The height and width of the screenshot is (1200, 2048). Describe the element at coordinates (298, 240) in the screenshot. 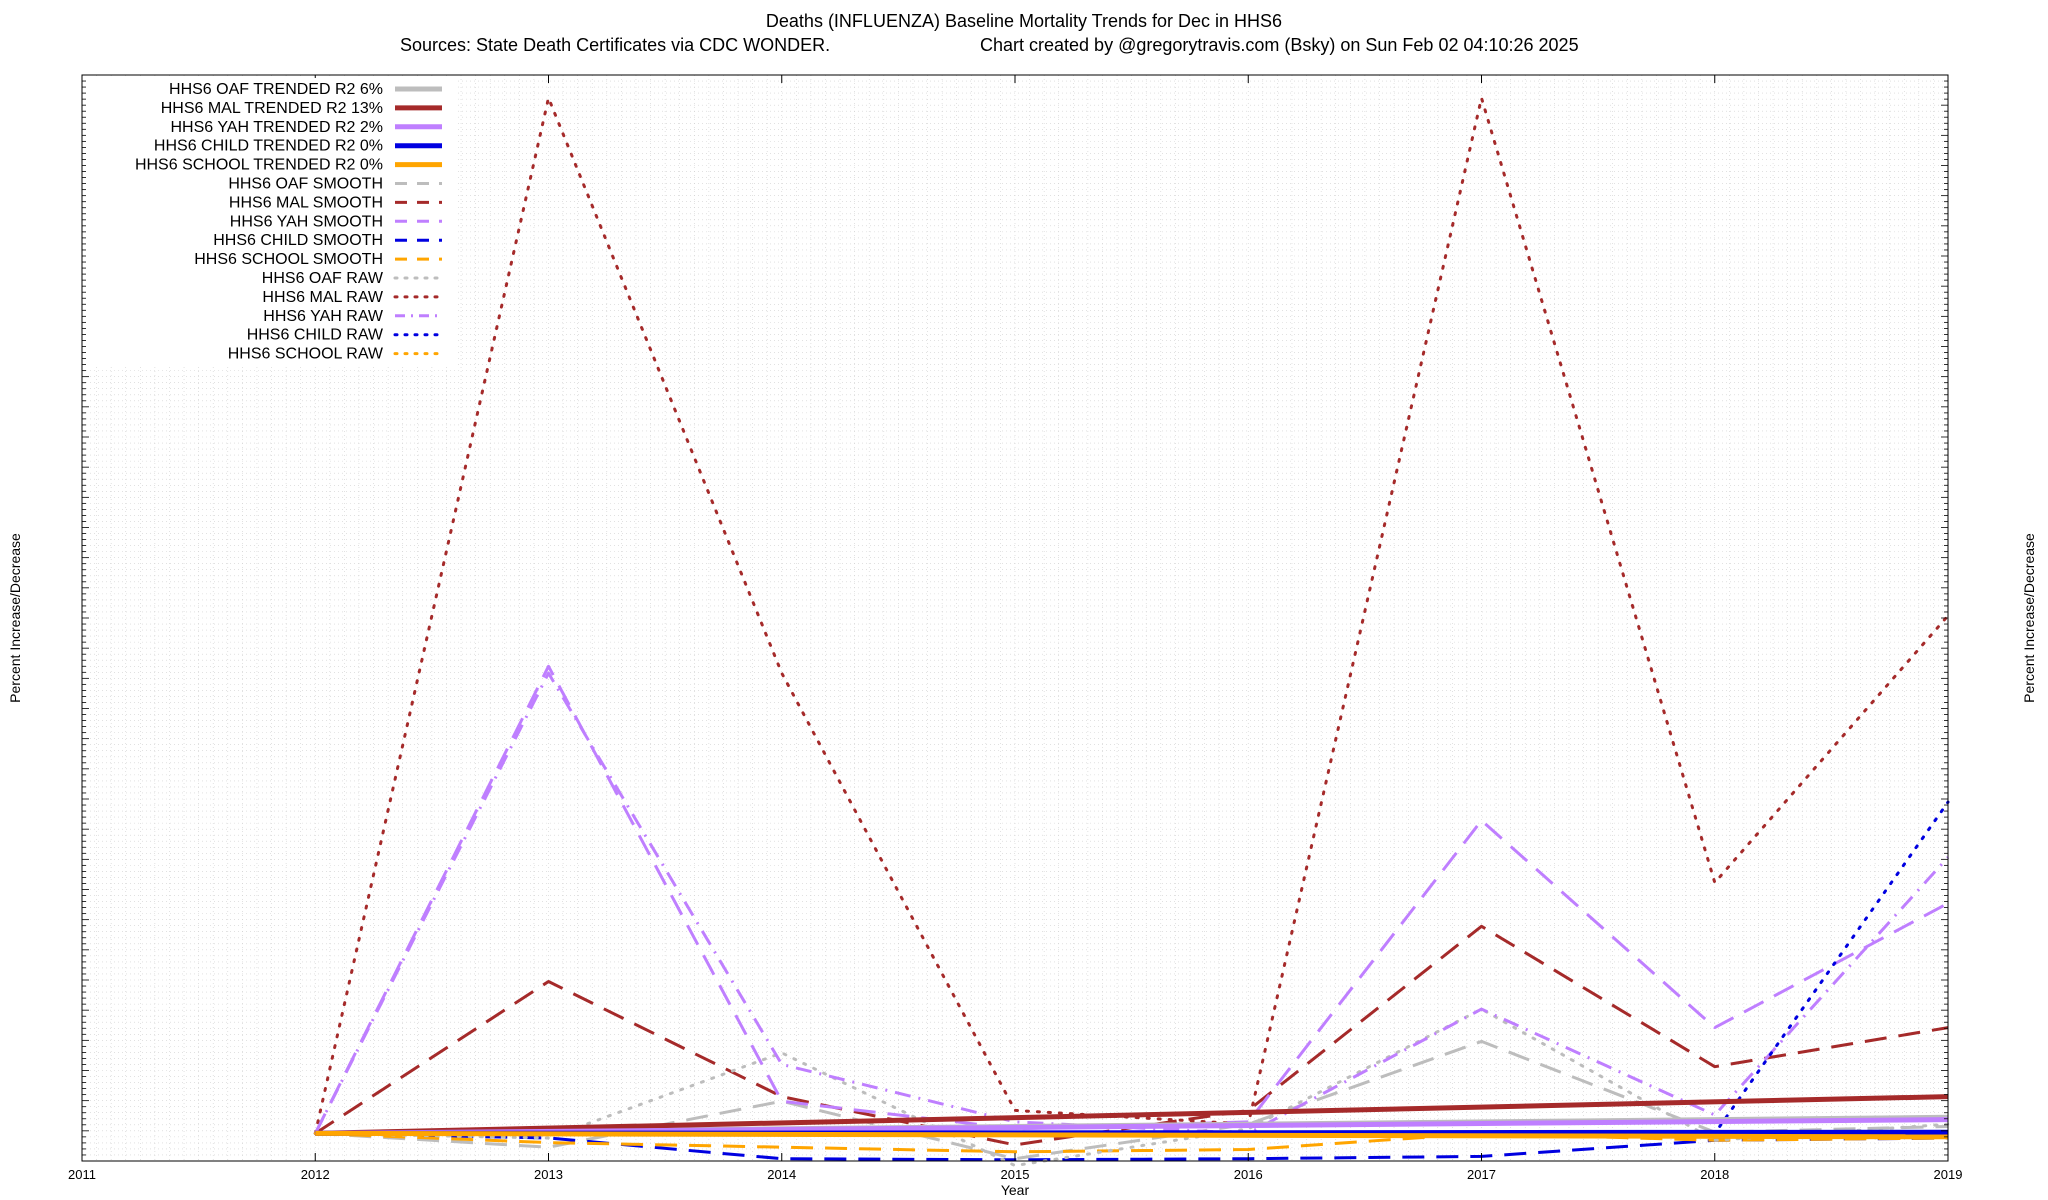

I see `legend-label: HHS6 CHILD SMOOTH` at that location.